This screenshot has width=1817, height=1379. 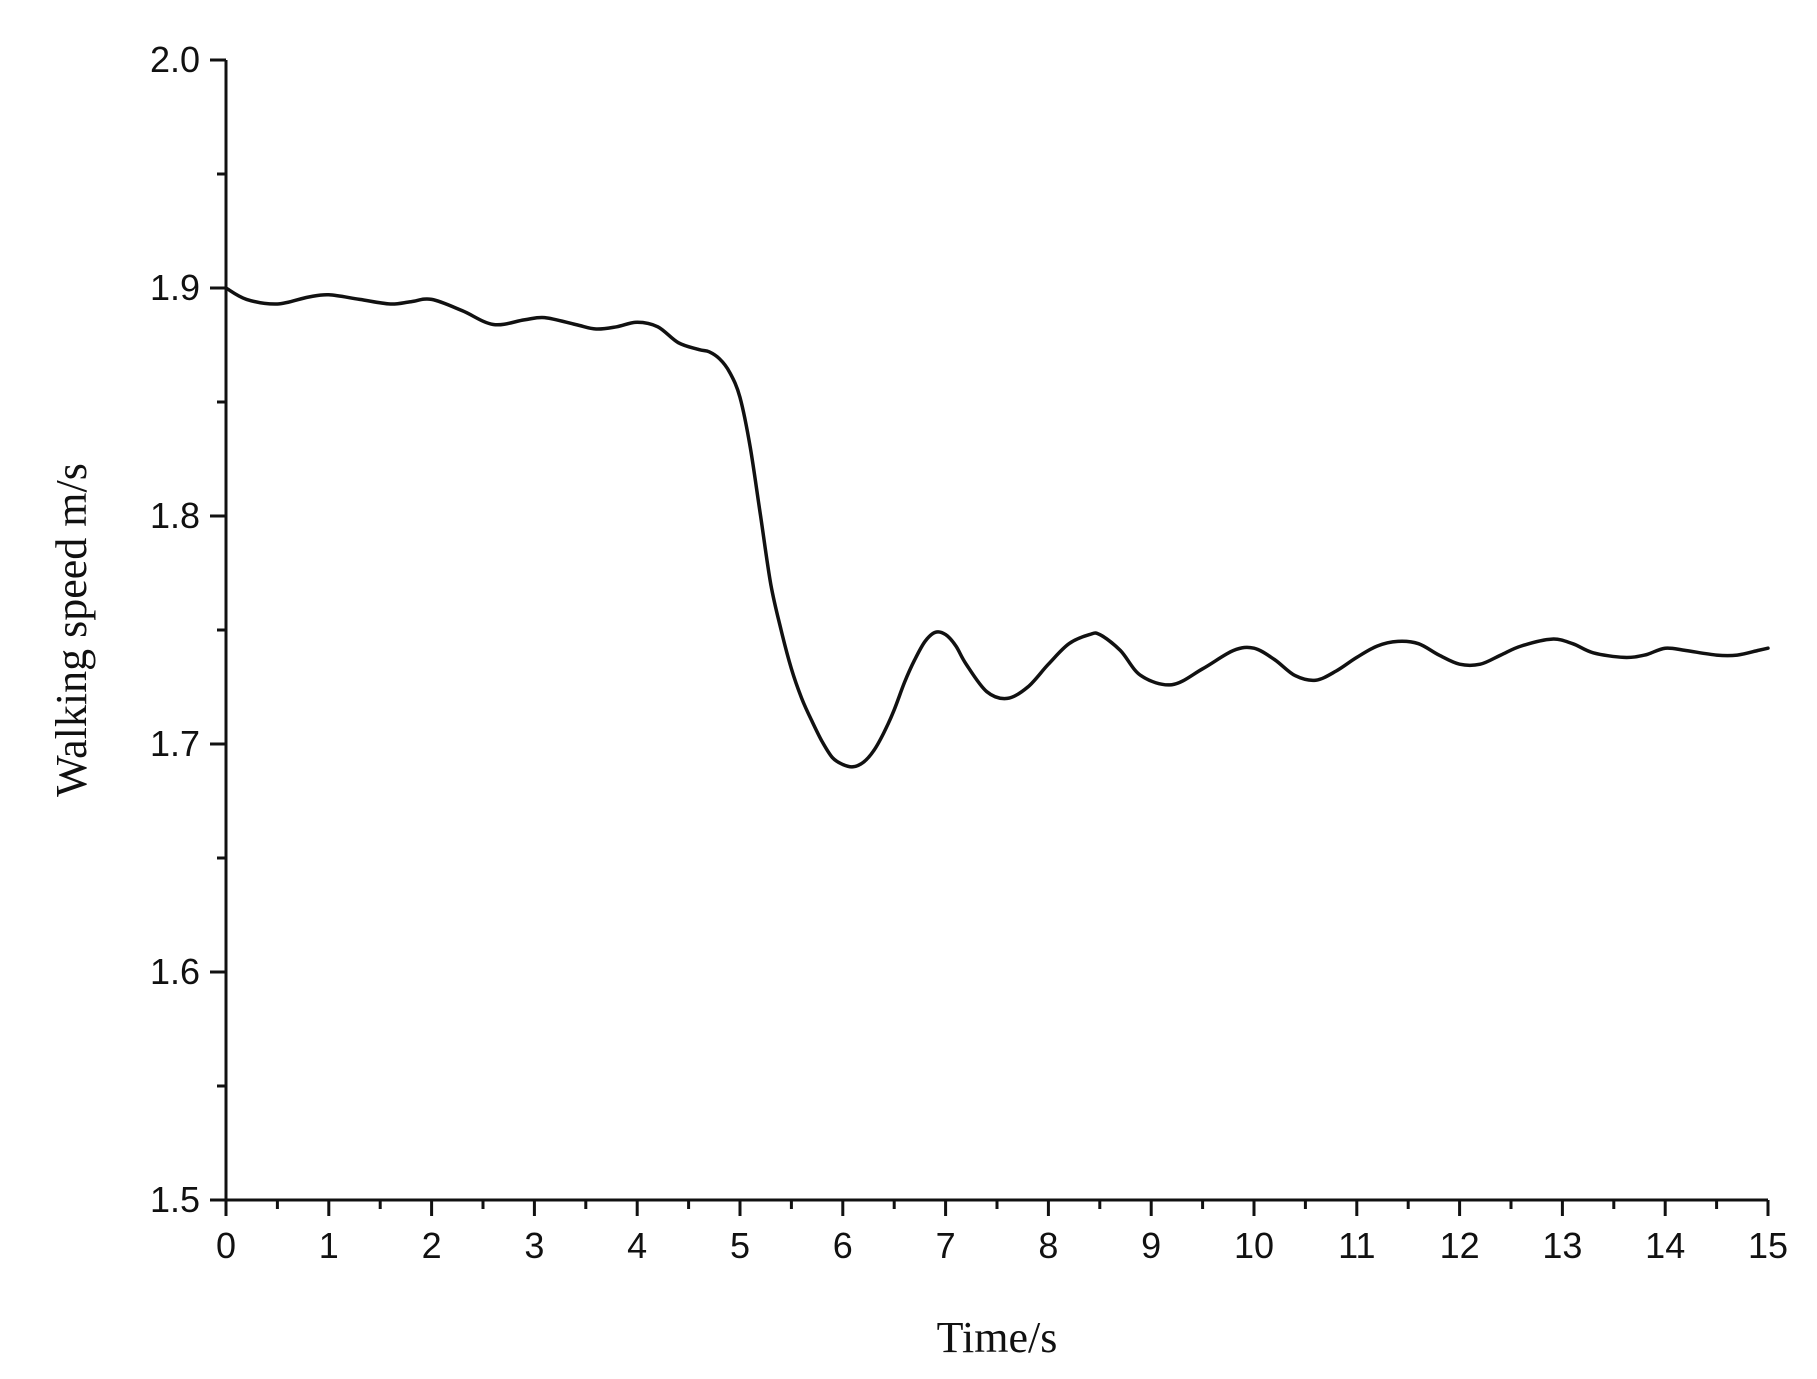 What do you see at coordinates (175, 629) in the screenshot?
I see `y-tick-labels: 1.5 1.6 1.7 1.8 1.9 2.0` at bounding box center [175, 629].